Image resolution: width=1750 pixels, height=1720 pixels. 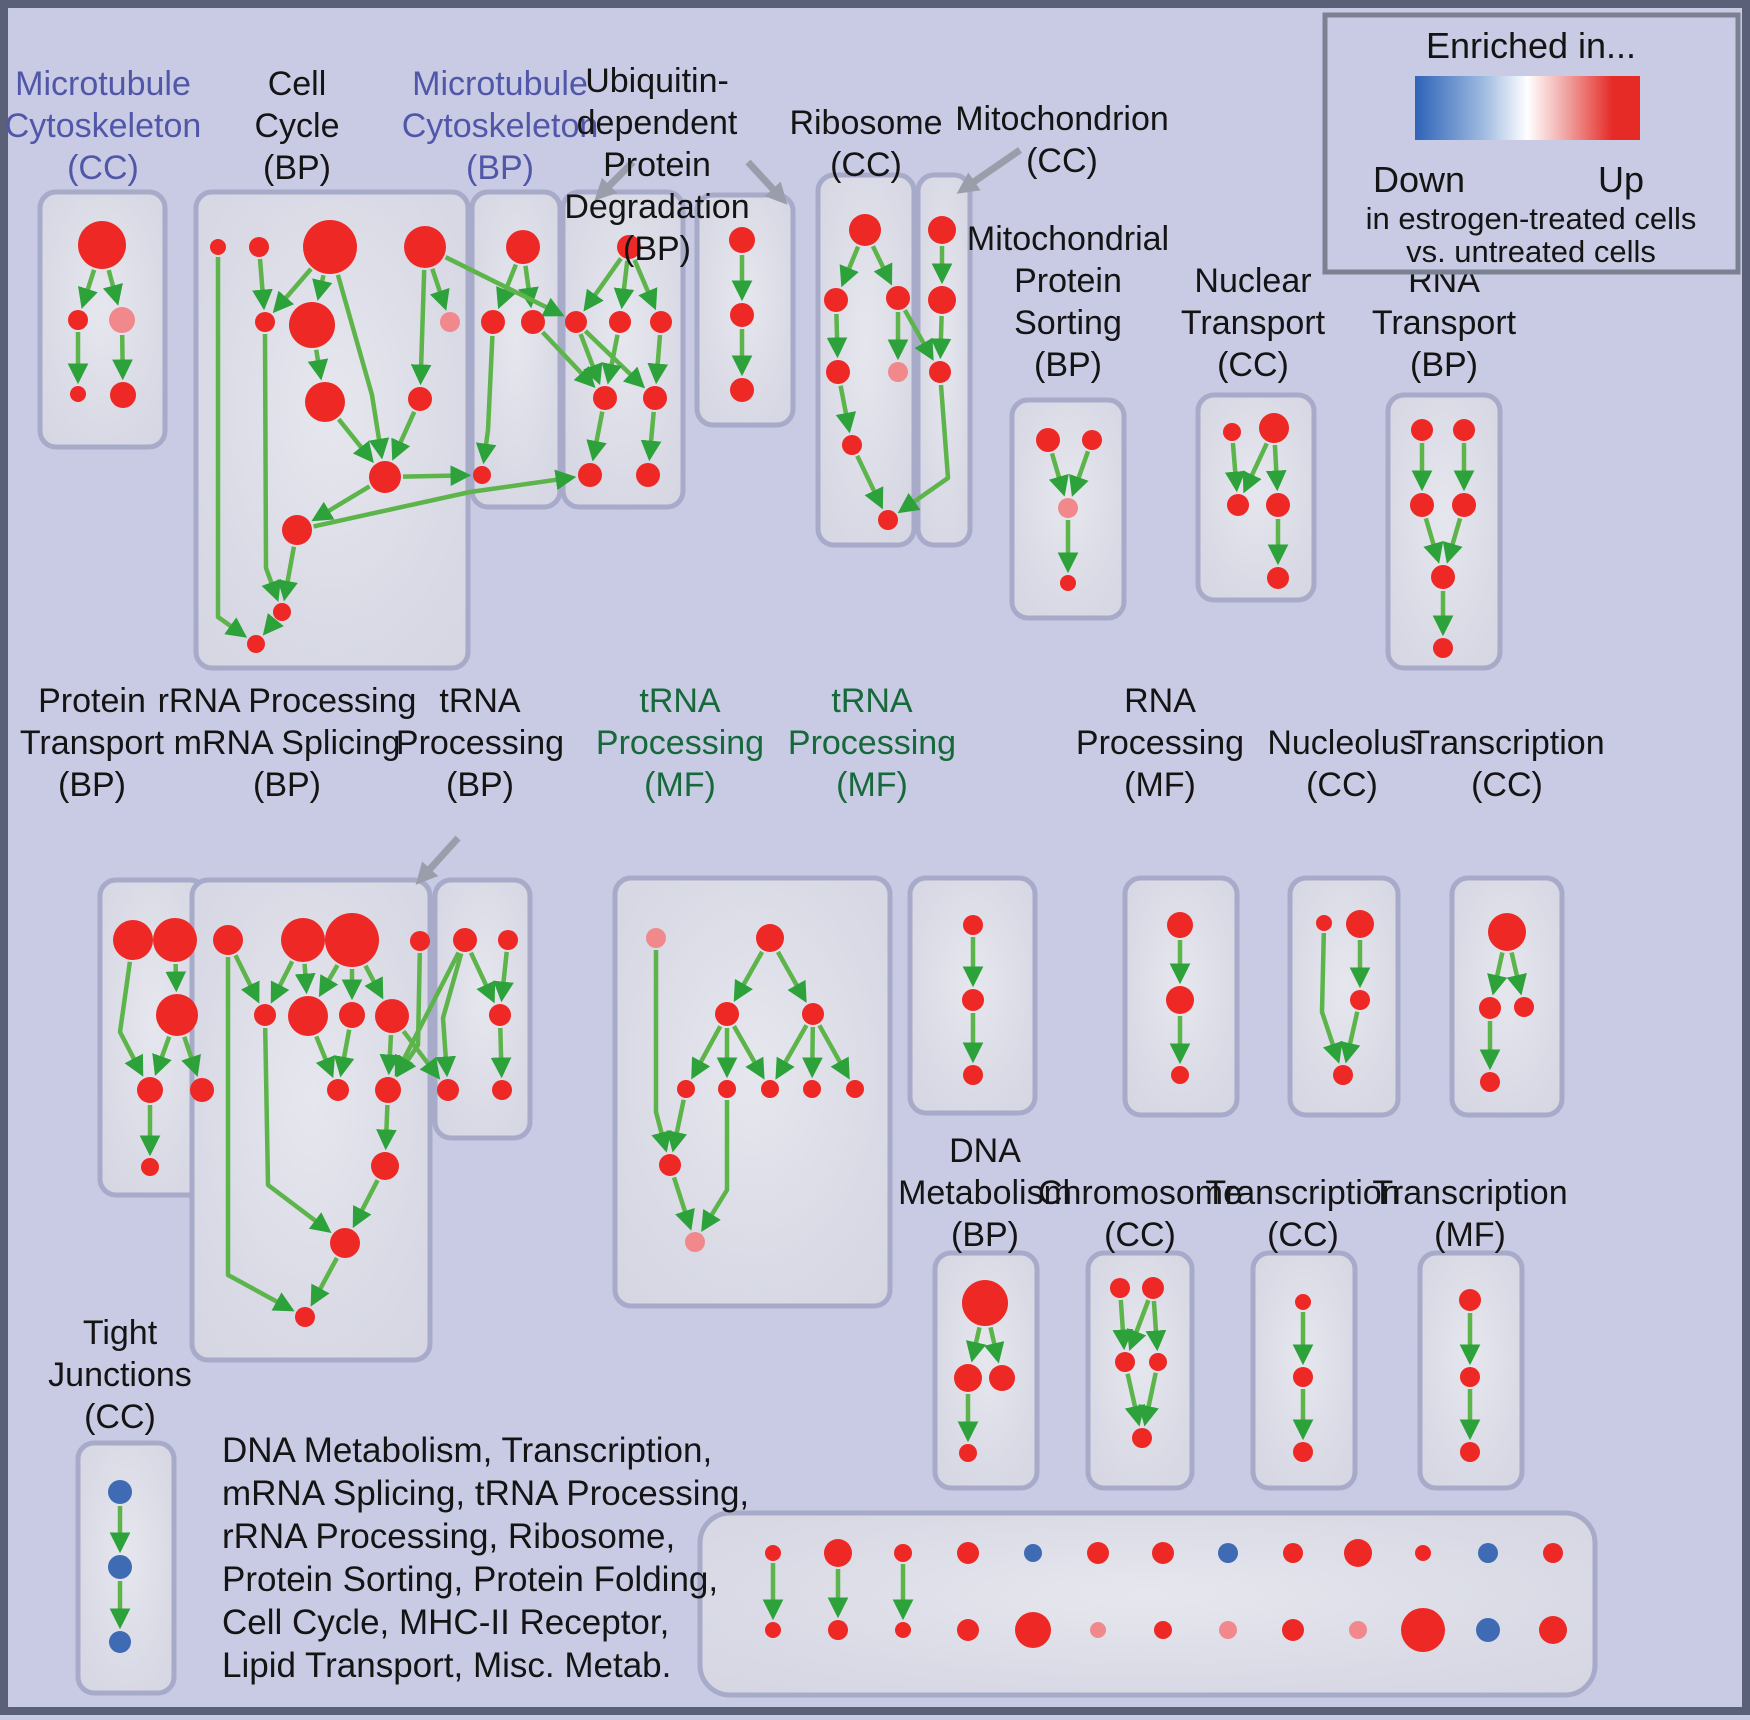 What do you see at coordinates (1531, 143) in the screenshot?
I see `legend-box` at bounding box center [1531, 143].